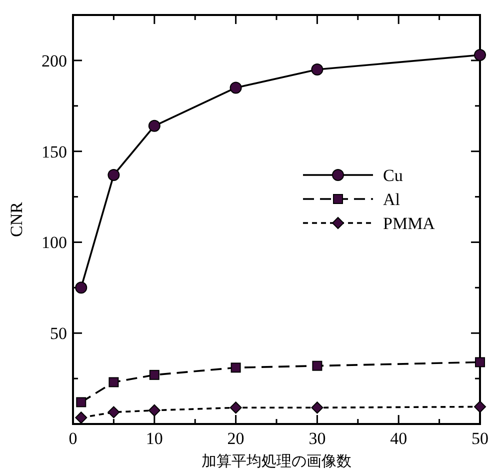  Describe the element at coordinates (73, 438) in the screenshot. I see `x-tick-label: 0` at that location.